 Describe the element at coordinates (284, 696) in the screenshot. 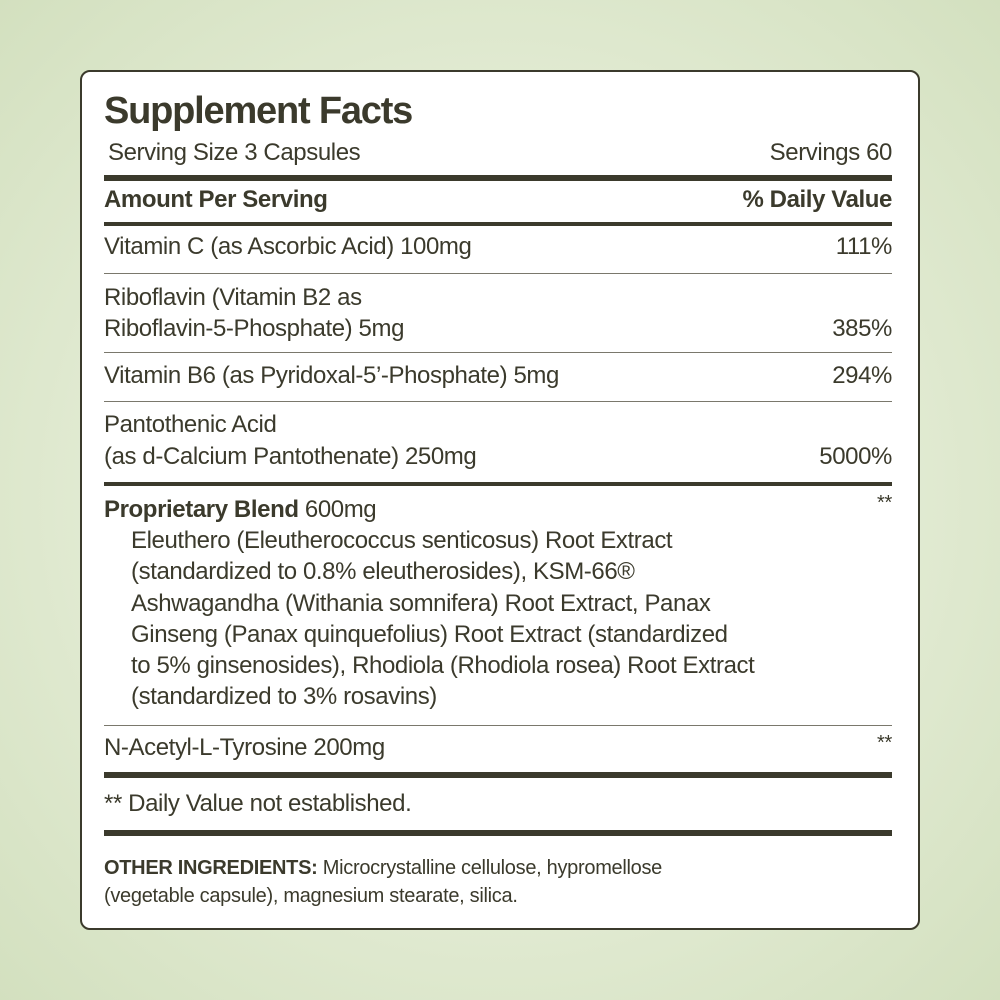

I see `blend-ingredient-line: (standardized to 3% rosavins)` at that location.